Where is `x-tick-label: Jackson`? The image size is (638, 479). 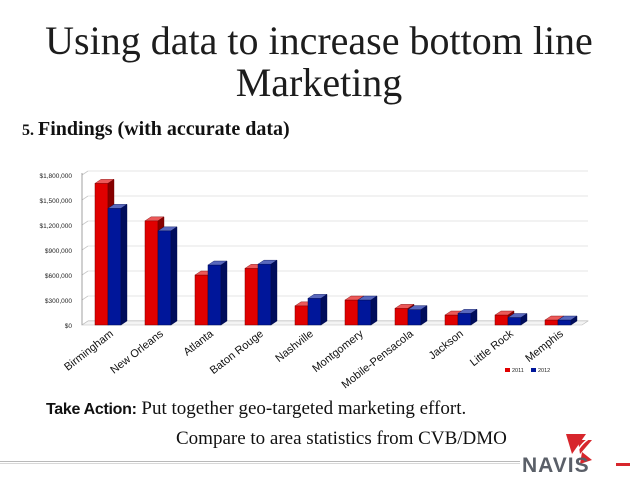
x-tick-label: Jackson is located at coordinates (446, 345).